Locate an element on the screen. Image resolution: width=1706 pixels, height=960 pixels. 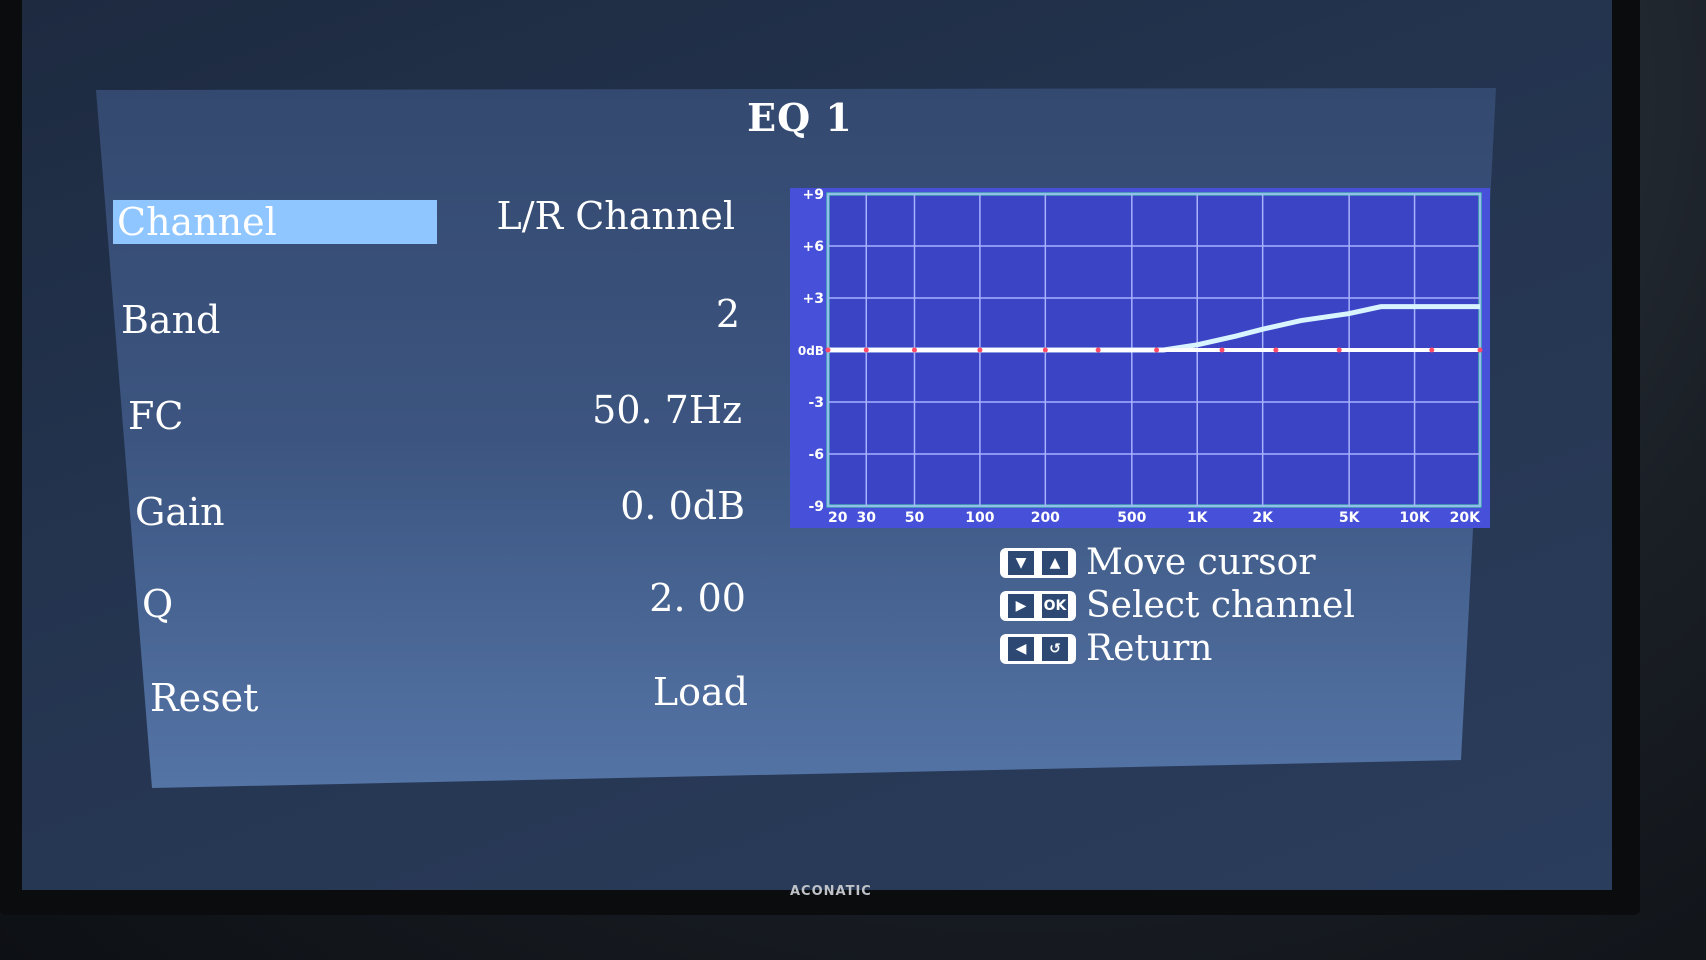
up-arrow-icon: ▲ is located at coordinates (1055, 562).